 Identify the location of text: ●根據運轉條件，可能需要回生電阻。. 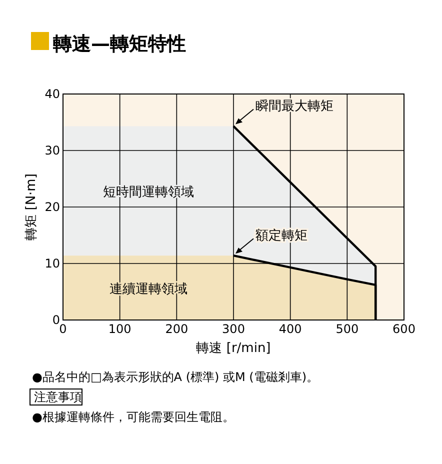
(133, 417).